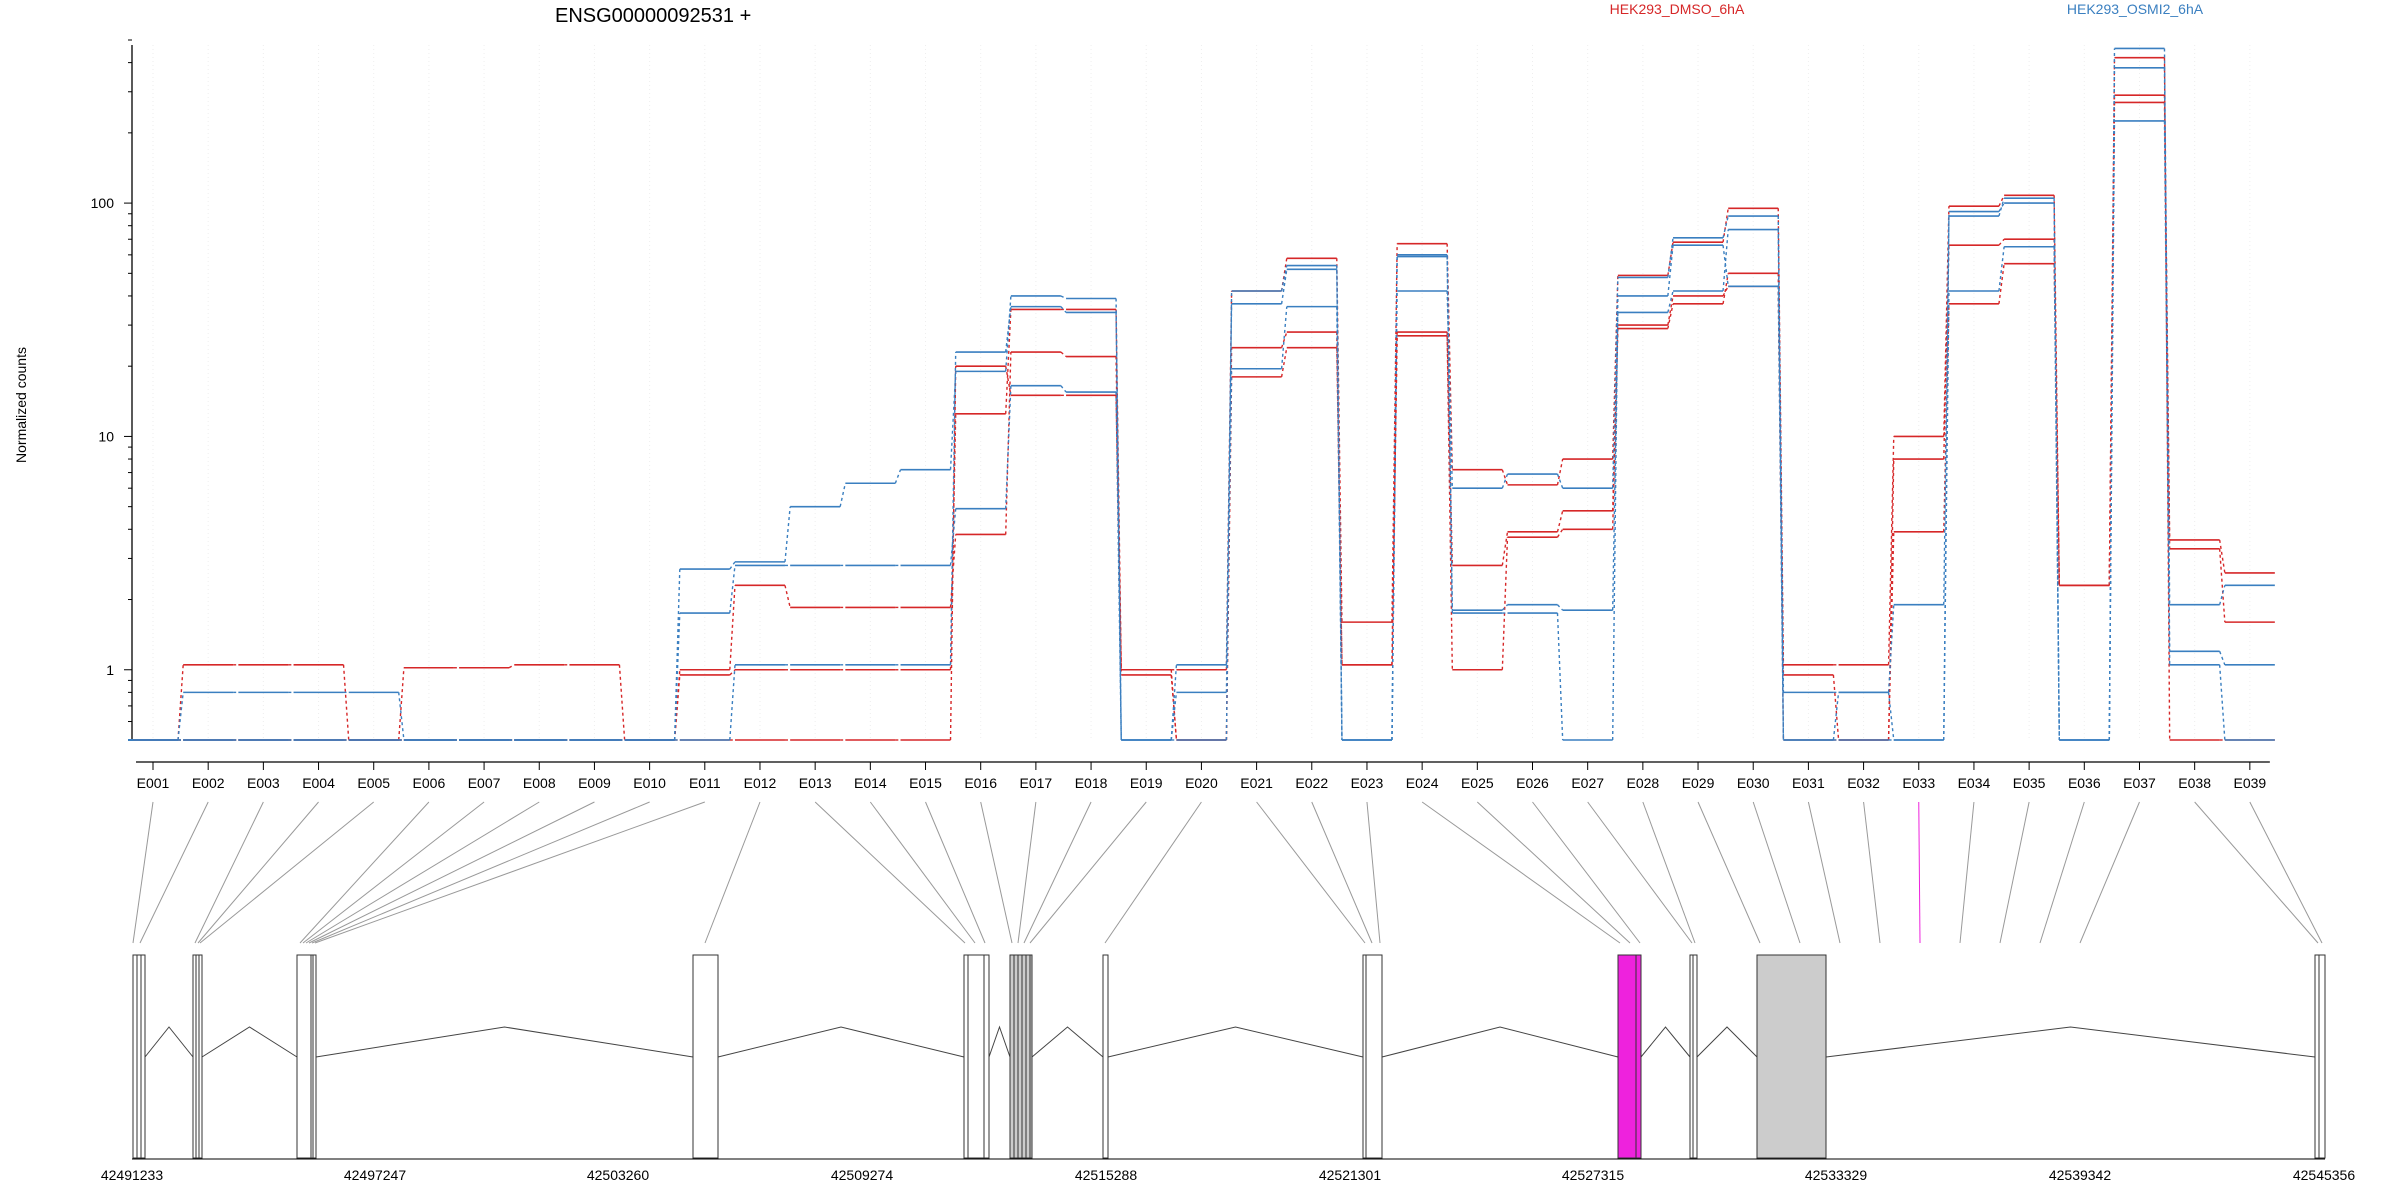 Image resolution: width=2400 pixels, height=1200 pixels. I want to click on legend-label-dmso: HEK293_DMSO_6hA, so click(1677, 9).